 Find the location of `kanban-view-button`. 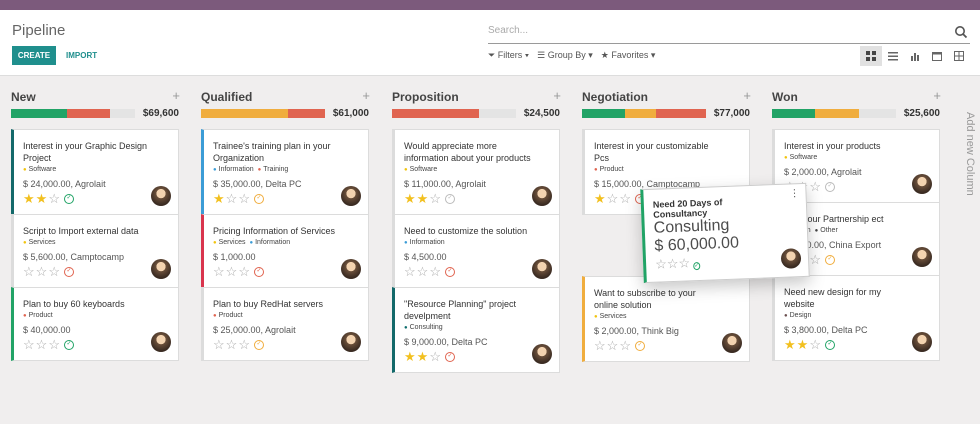

kanban-view-button is located at coordinates (871, 56).